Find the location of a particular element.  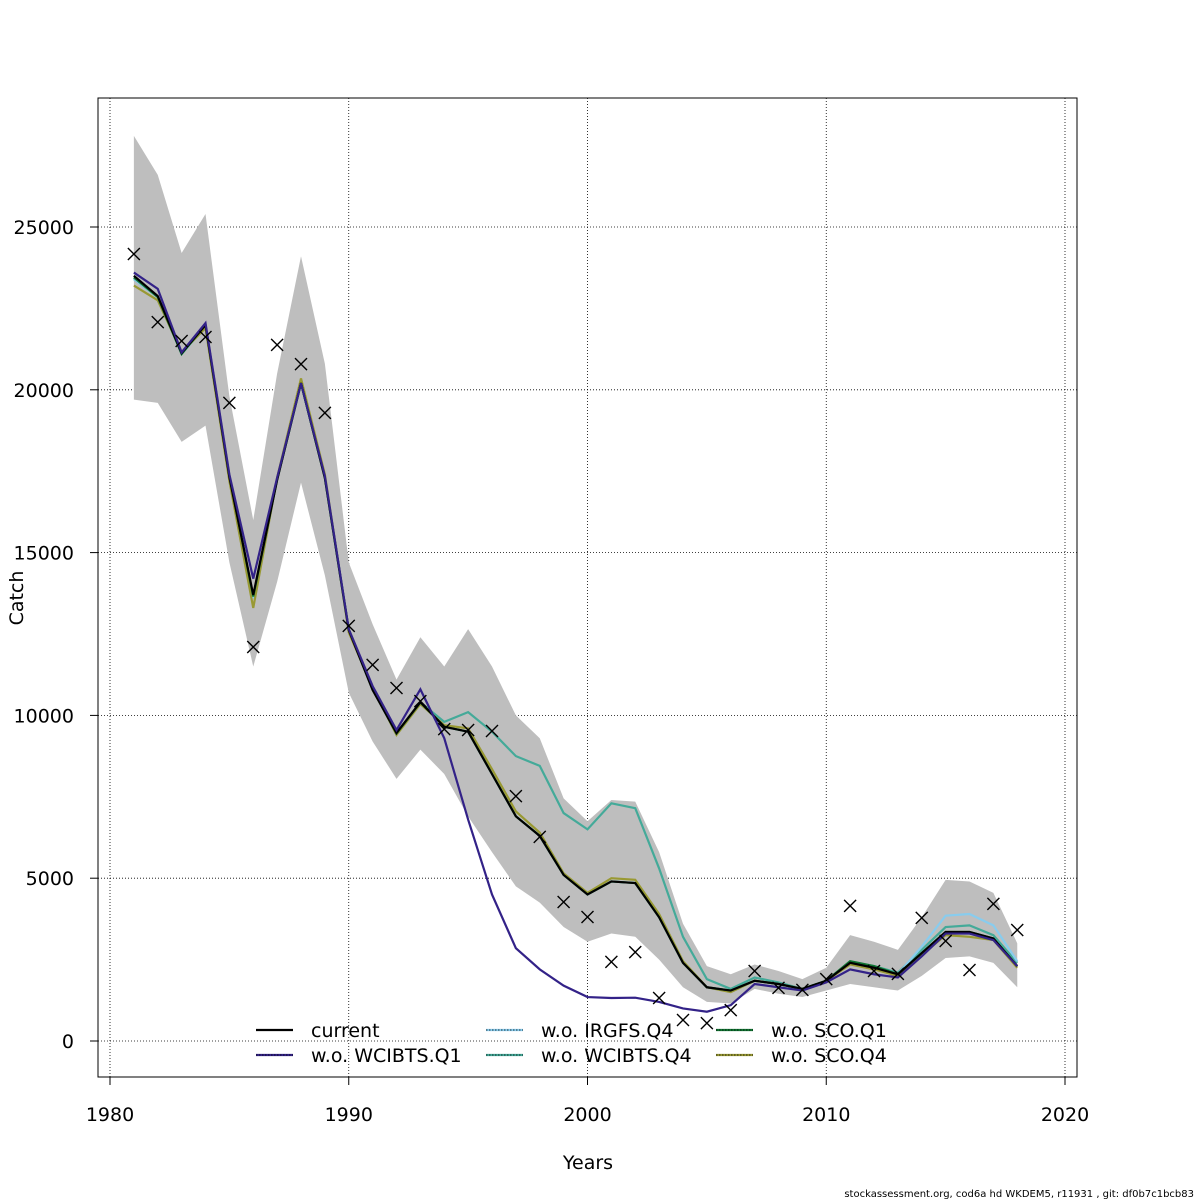

y-axis-label: Catch is located at coordinates (17, 598).